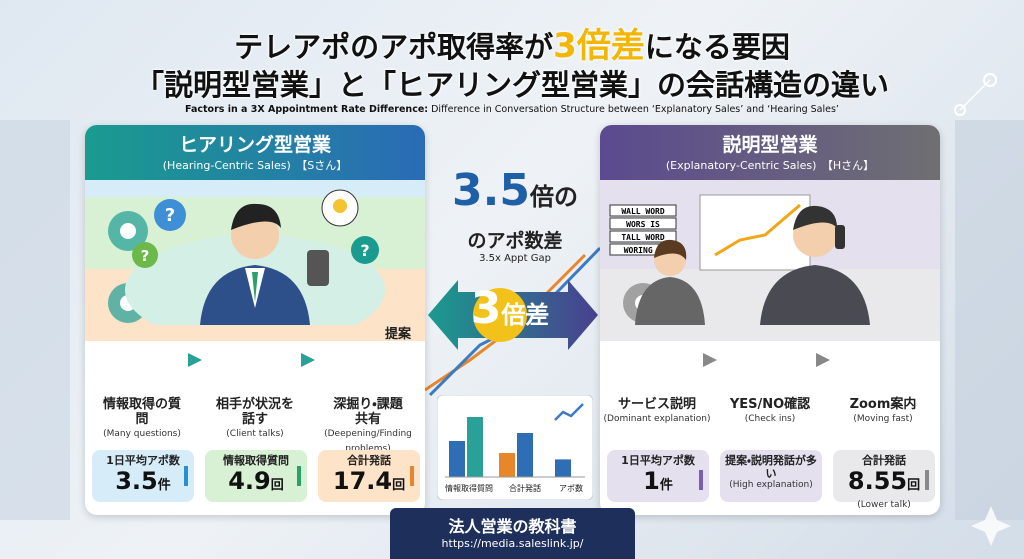  I want to click on step-label-en: (Check ins), so click(770, 419).